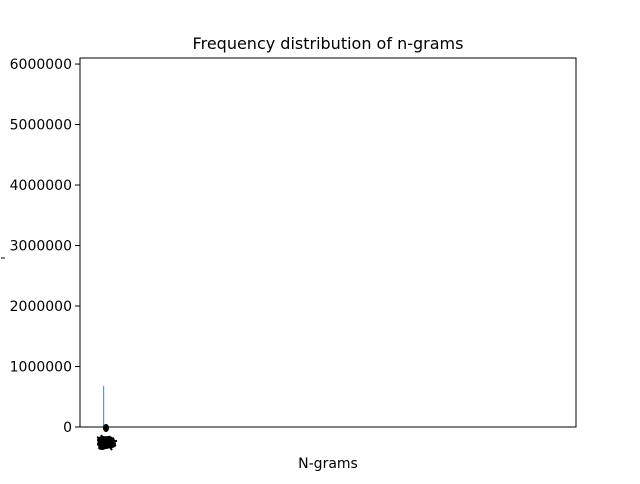 The image size is (640, 484). Describe the element at coordinates (41, 186) in the screenshot. I see `y-tick-label: 4000000` at that location.